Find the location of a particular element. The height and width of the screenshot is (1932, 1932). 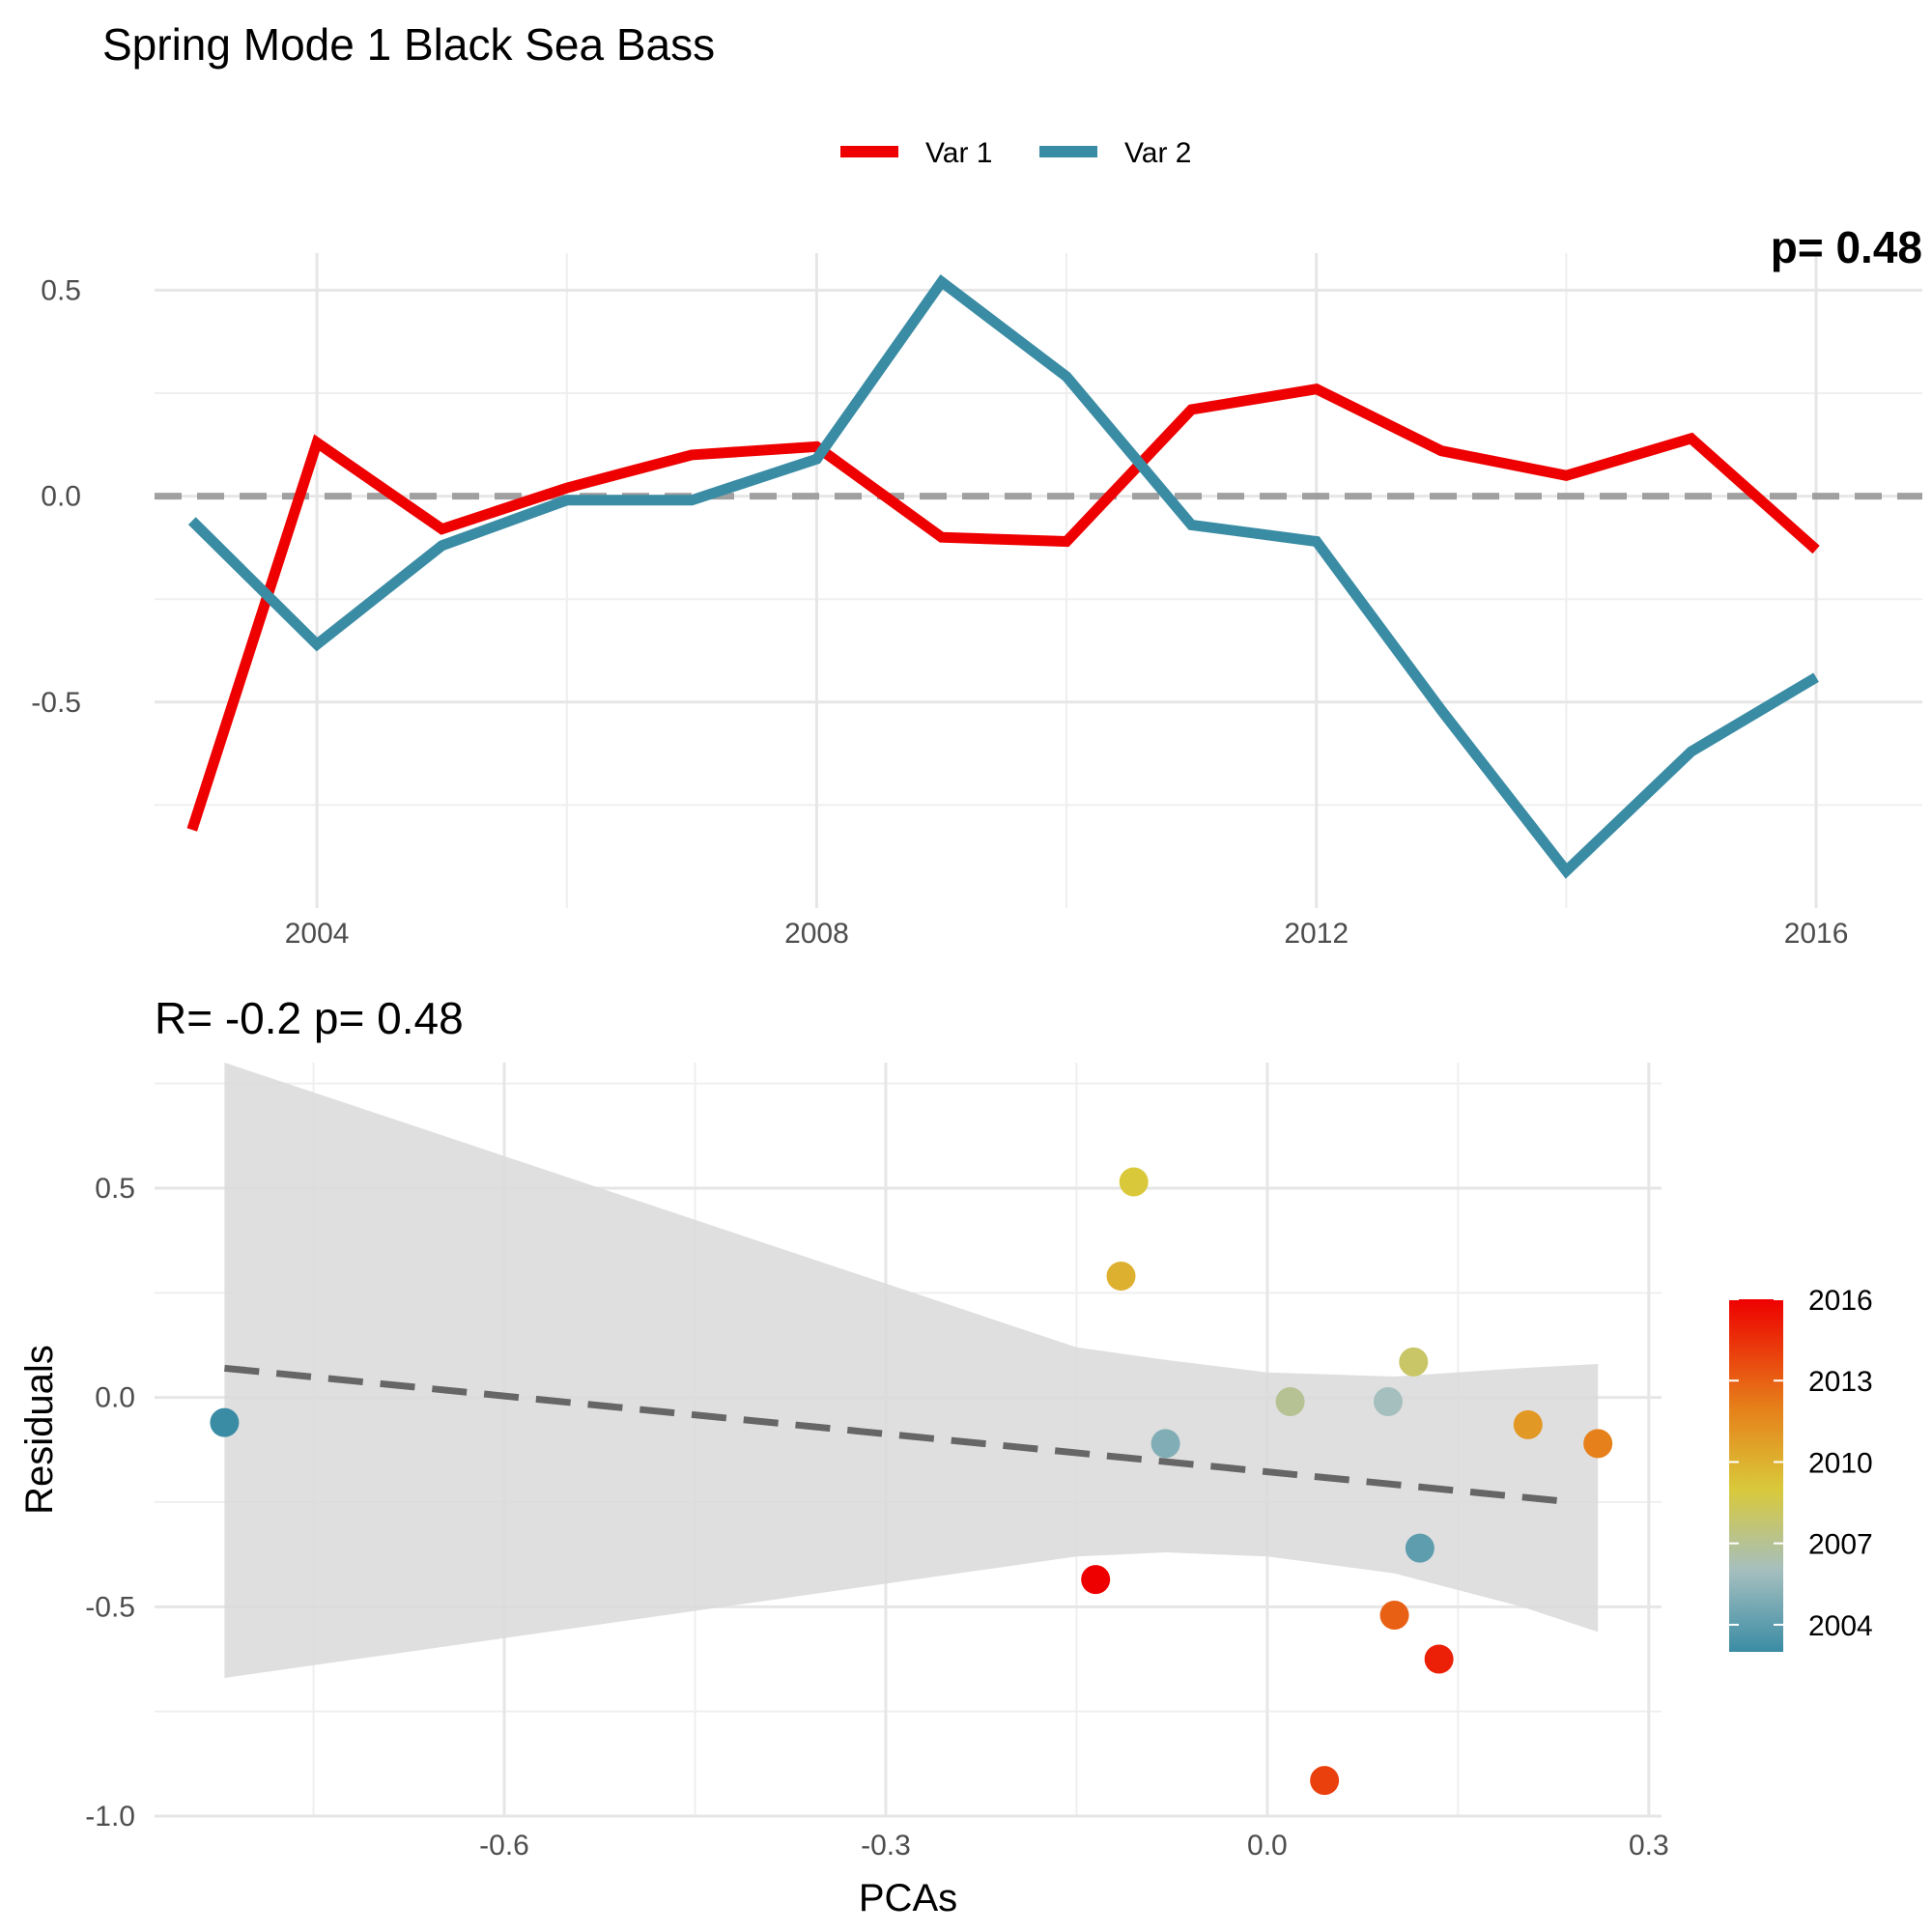

scatter-point-2014 is located at coordinates (1325, 1781).